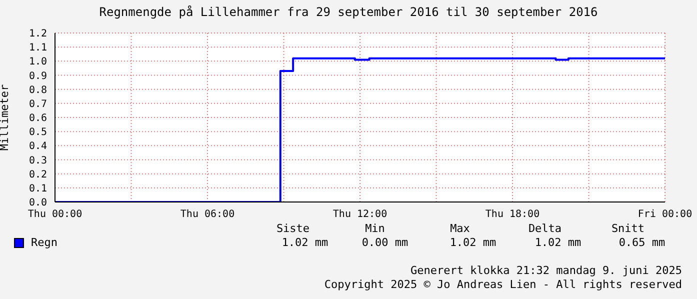 This screenshot has height=299, width=697. I want to click on text: Min, so click(375, 228).